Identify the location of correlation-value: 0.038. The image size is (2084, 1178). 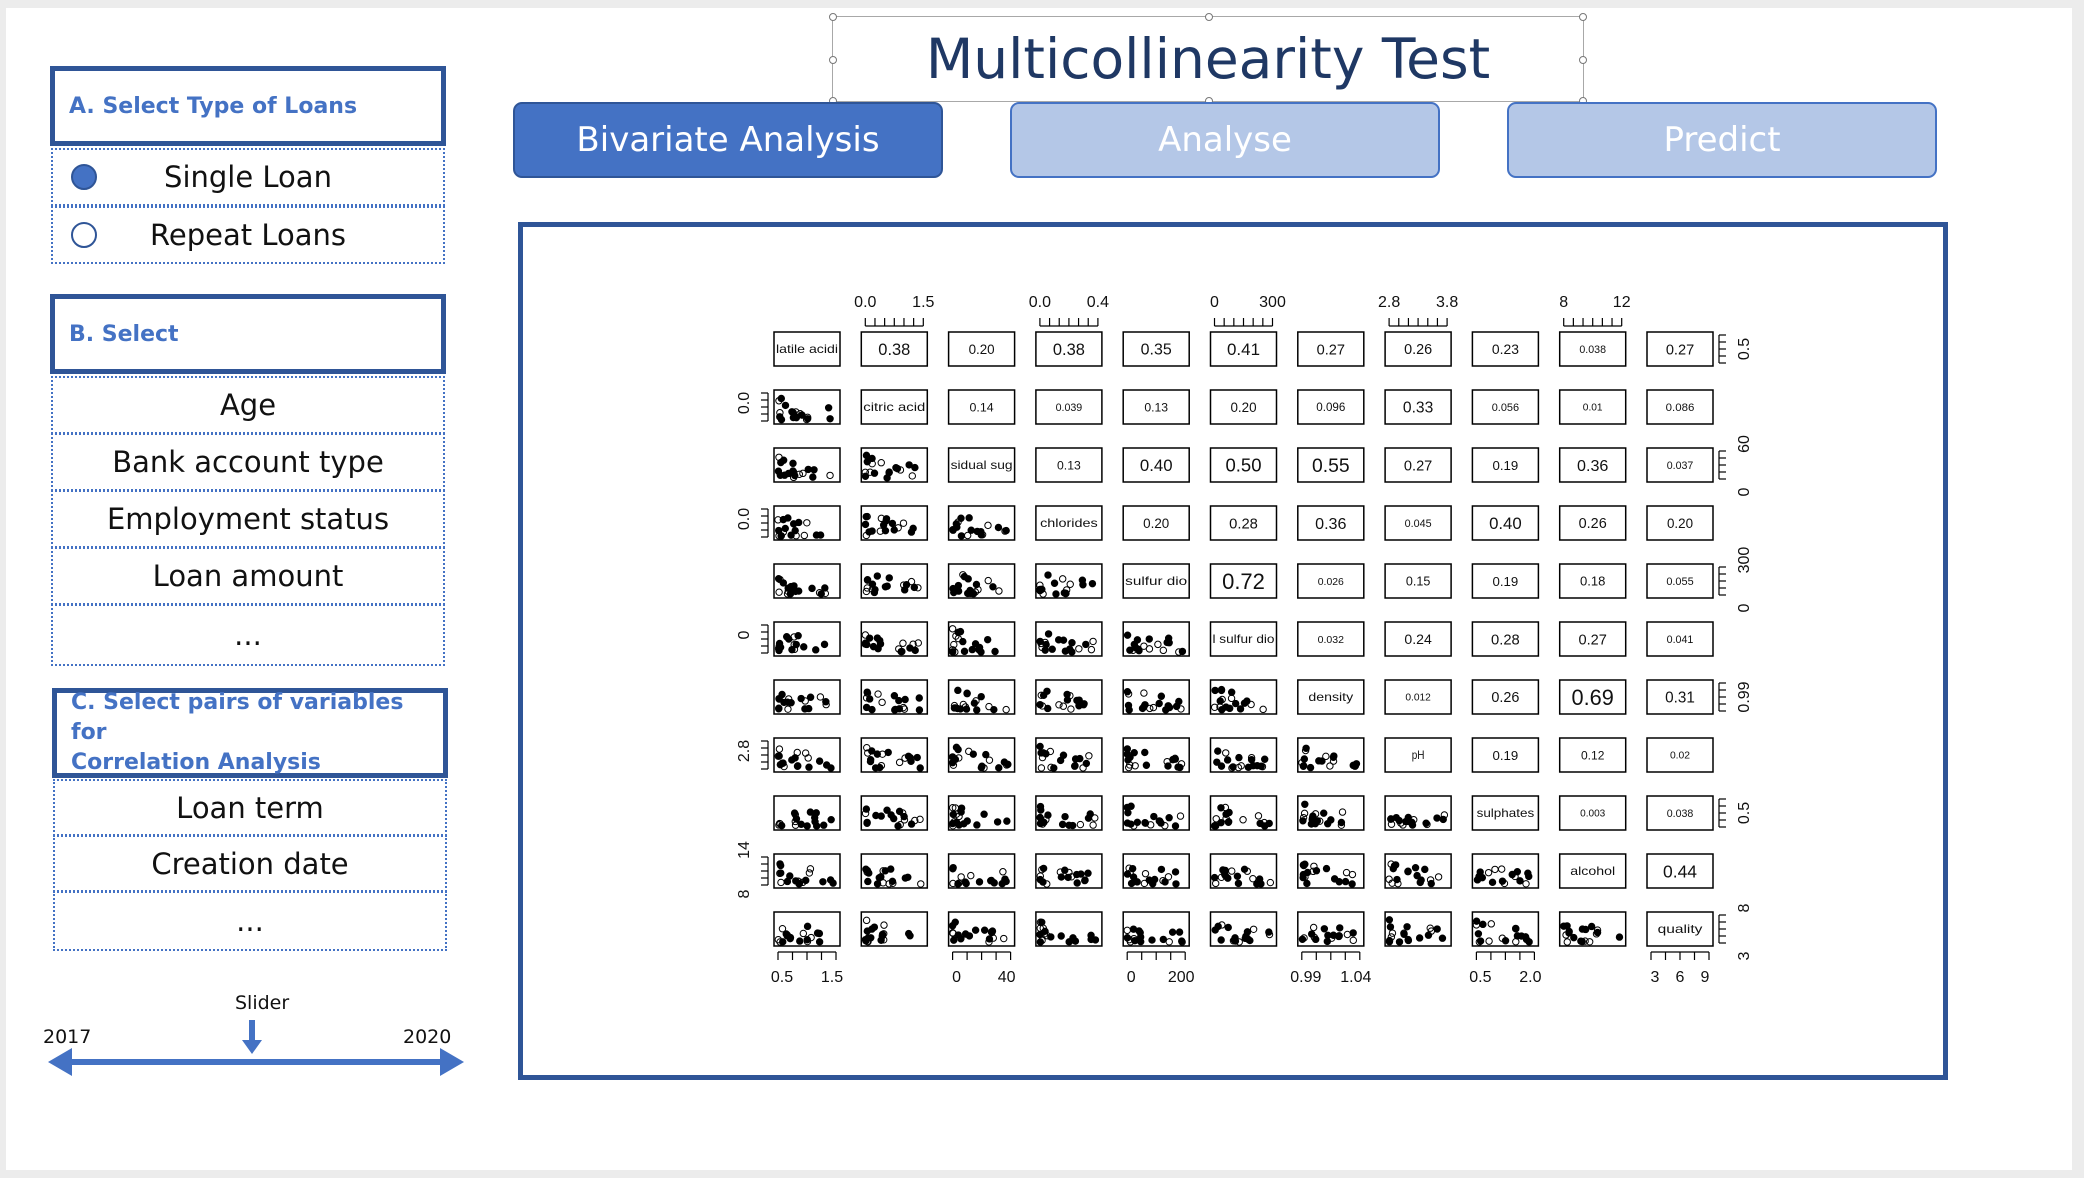
(1592, 350).